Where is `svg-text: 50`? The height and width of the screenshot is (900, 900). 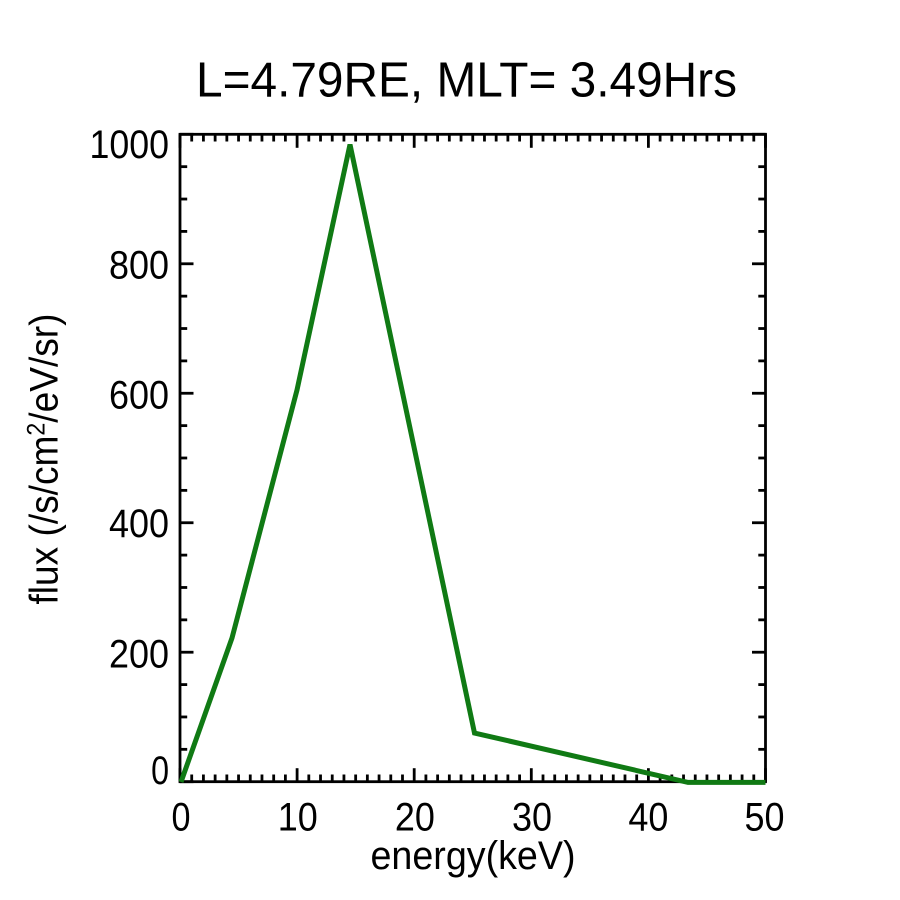
svg-text: 50 is located at coordinates (765, 818).